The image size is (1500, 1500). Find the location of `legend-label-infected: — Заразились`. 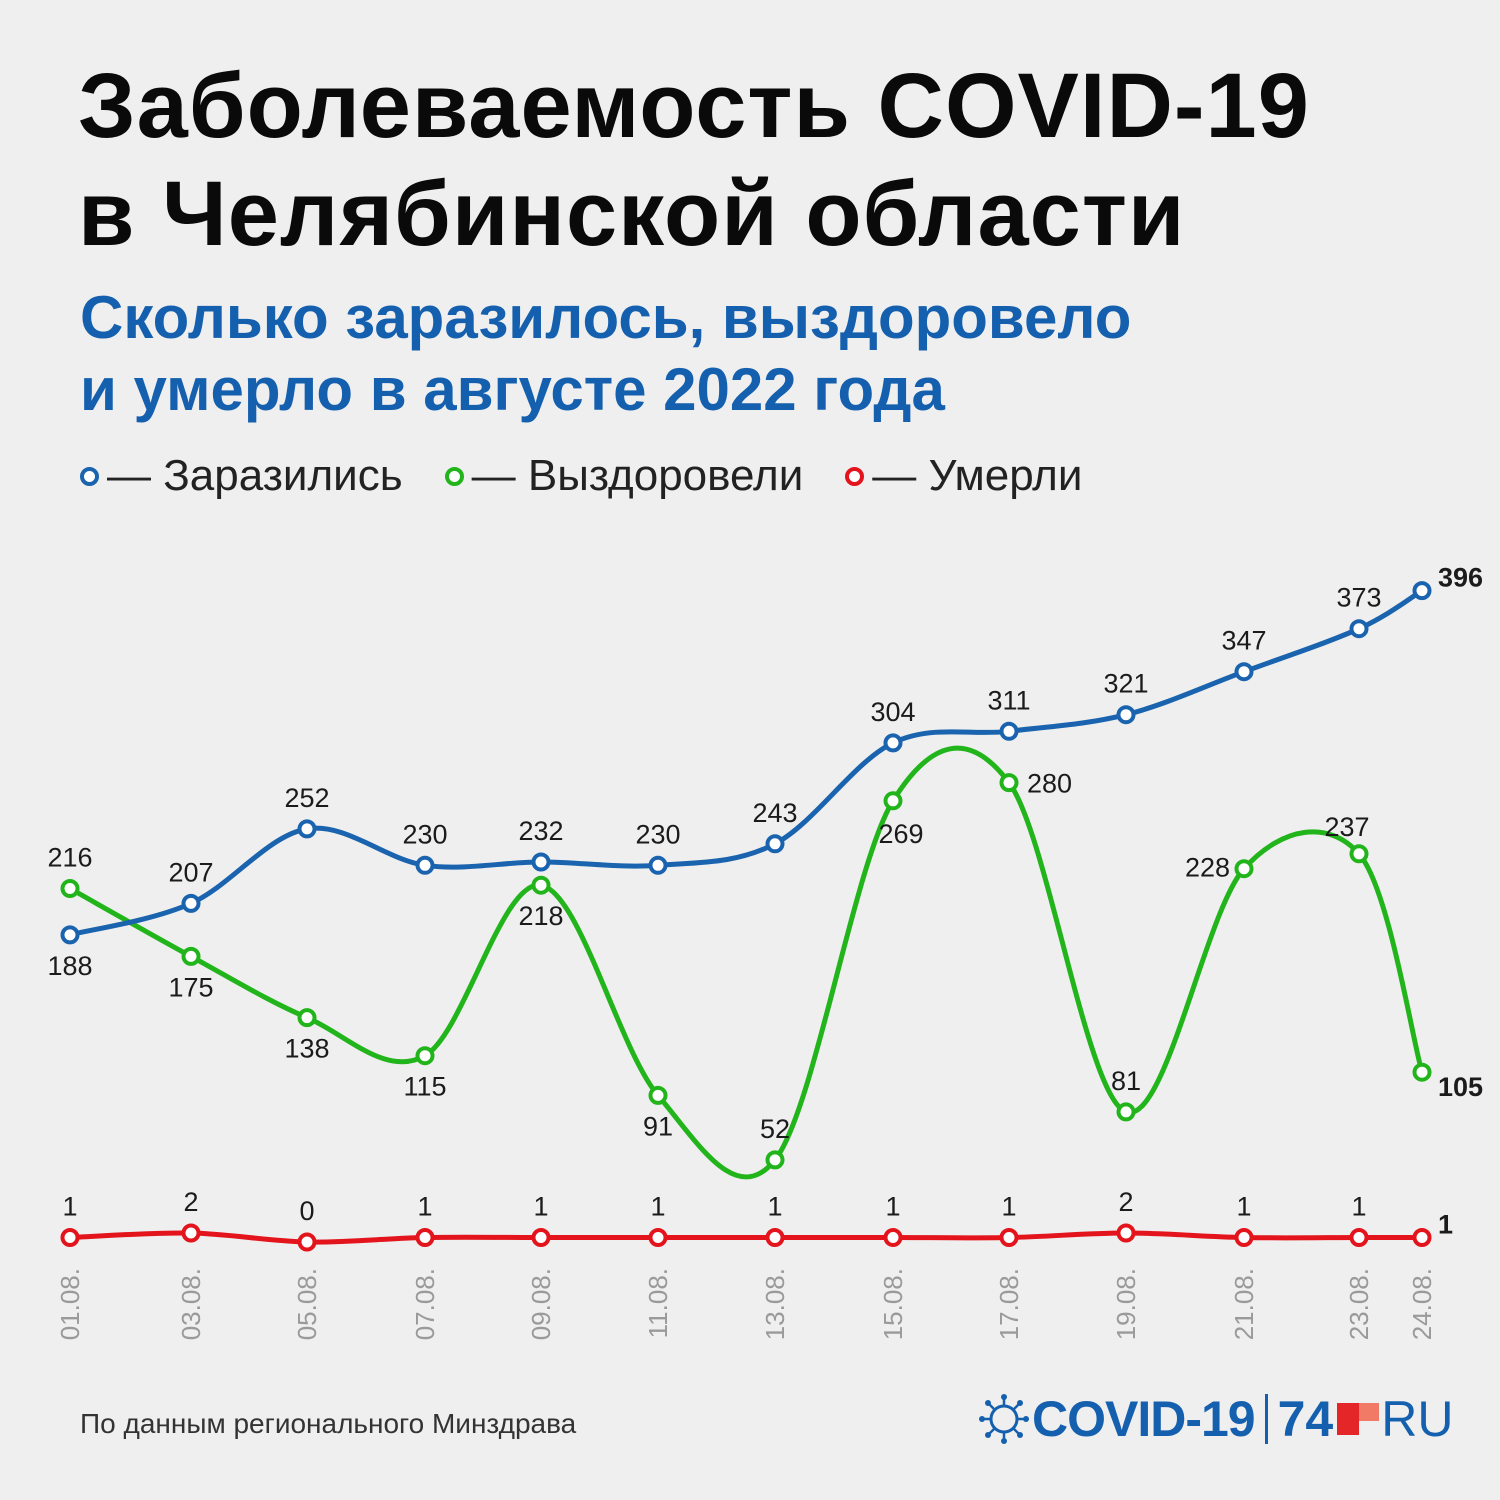

legend-label-infected: — Заразились is located at coordinates (255, 475).